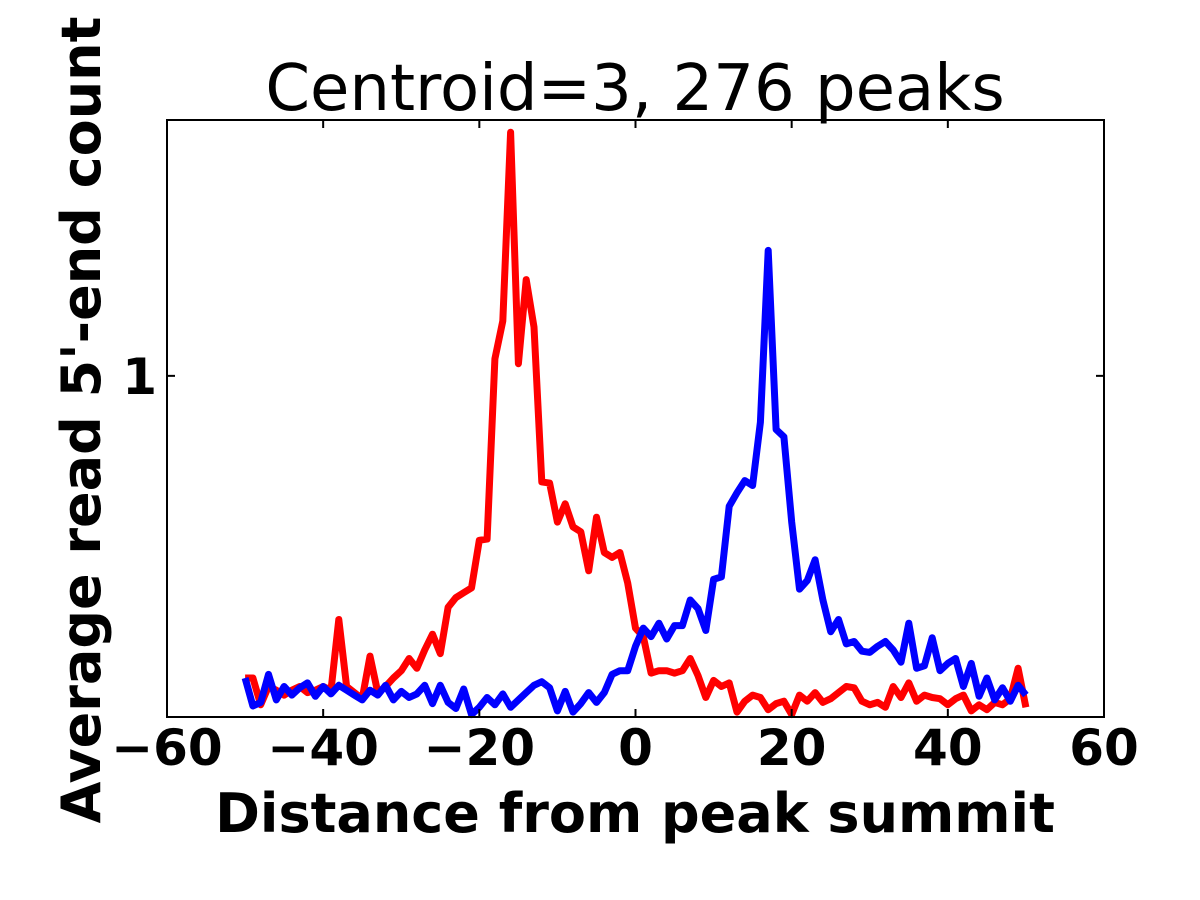  Describe the element at coordinates (792, 748) in the screenshot. I see `x-tick-label: 20` at that location.